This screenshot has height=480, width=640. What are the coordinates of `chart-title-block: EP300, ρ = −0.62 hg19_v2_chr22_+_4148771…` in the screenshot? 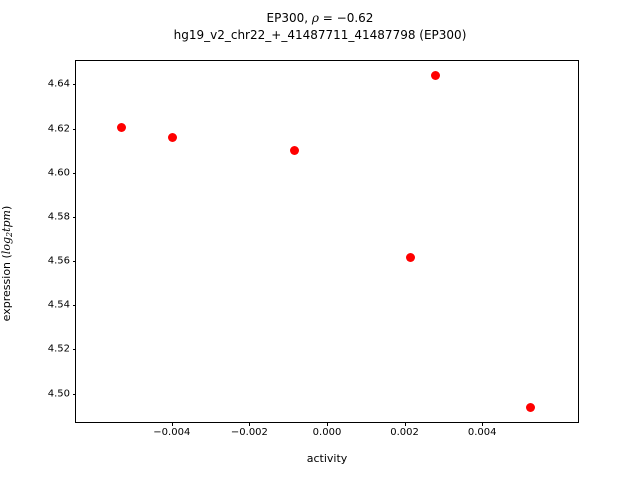 It's located at (320, 27).